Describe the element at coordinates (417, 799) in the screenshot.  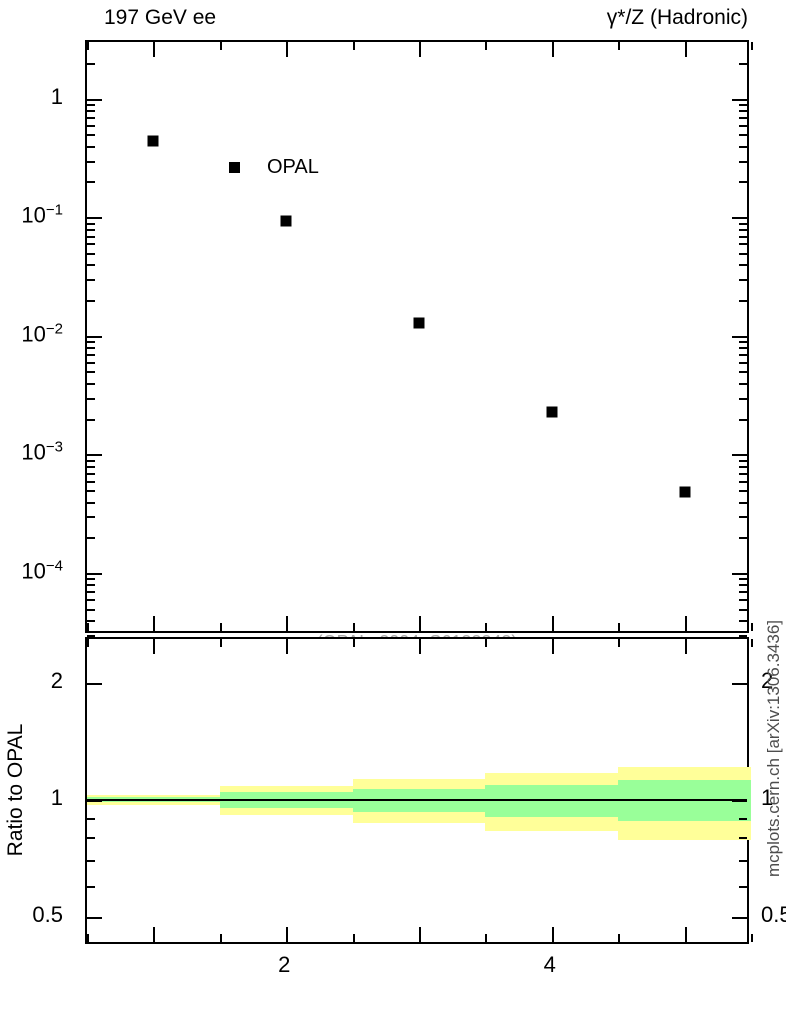
I see `ratio-reference-line` at that location.